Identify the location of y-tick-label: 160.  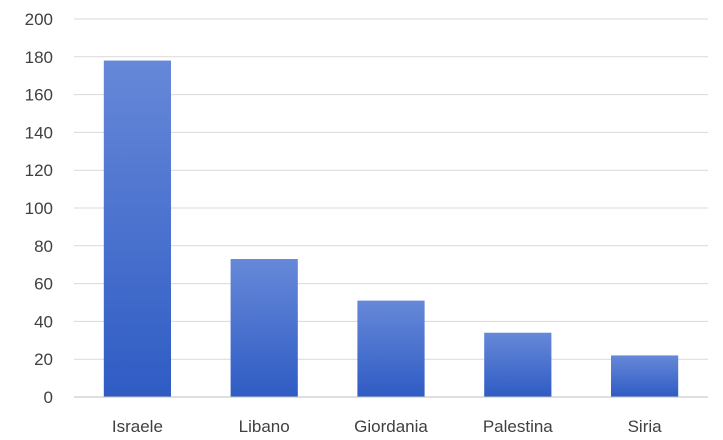
(39, 95).